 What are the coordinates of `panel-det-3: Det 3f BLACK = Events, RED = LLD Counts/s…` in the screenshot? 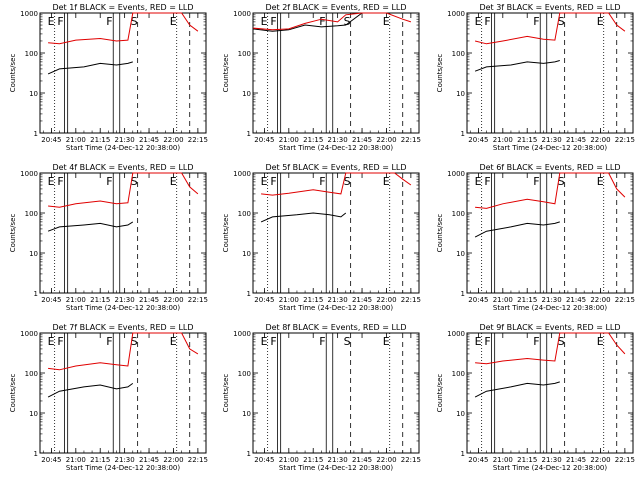 It's located at (535, 77).